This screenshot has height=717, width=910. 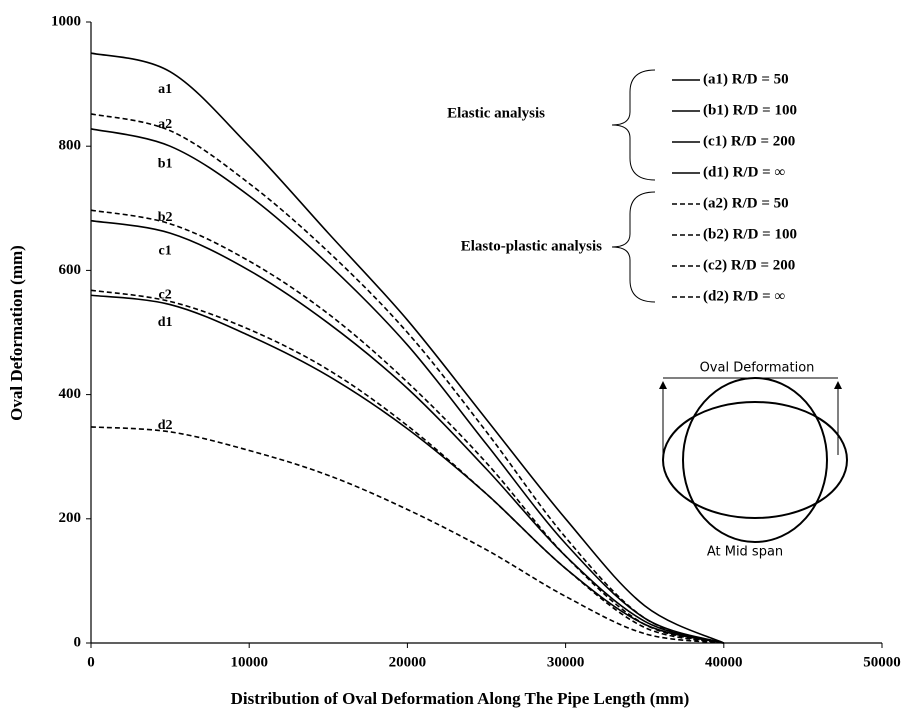 I want to click on x-tick-label: 0, so click(x=91, y=662).